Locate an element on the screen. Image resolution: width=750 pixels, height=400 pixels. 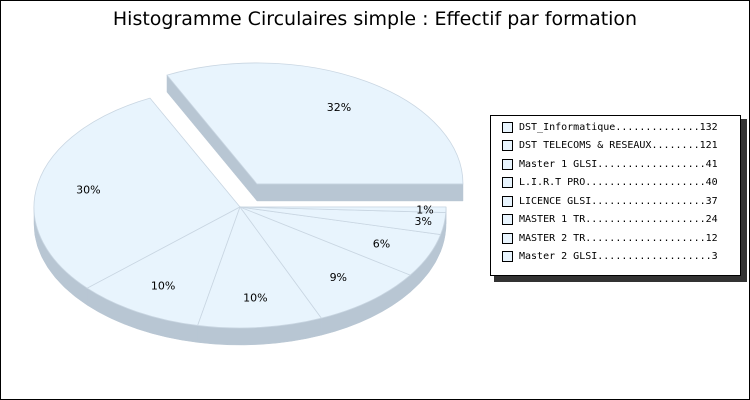
legend-item-master-1-glsi: Master 1 GLSI..................41 is located at coordinates (615, 164).